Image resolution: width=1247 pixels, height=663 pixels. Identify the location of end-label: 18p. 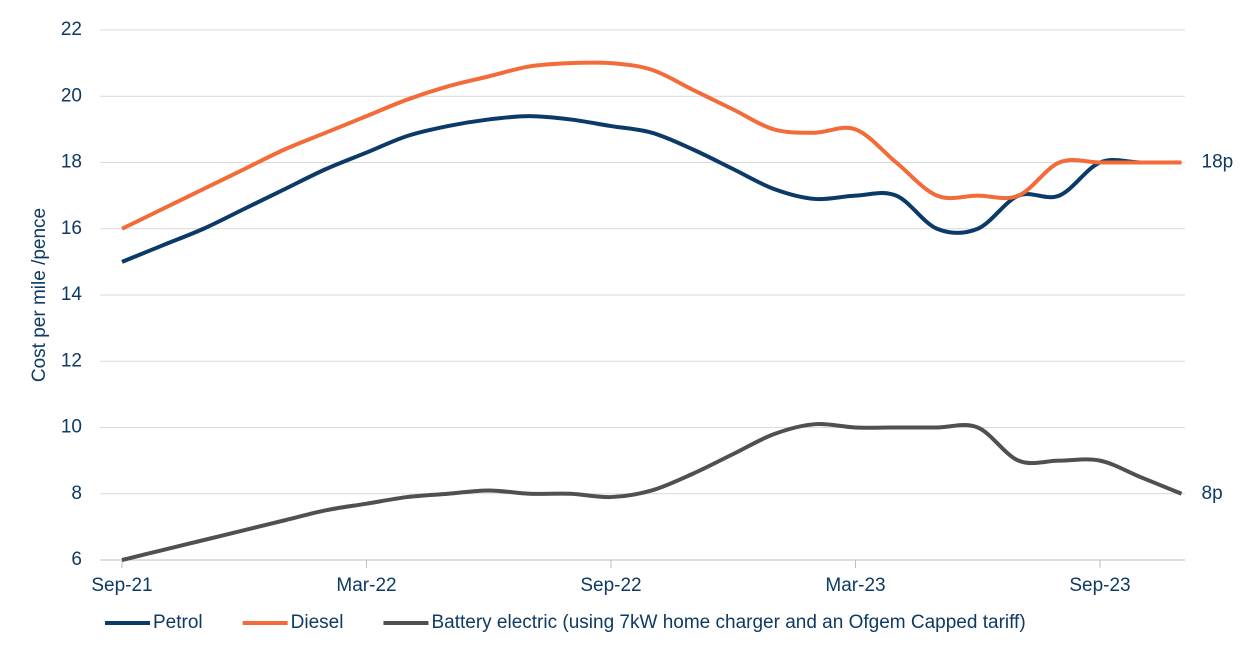
(1218, 162).